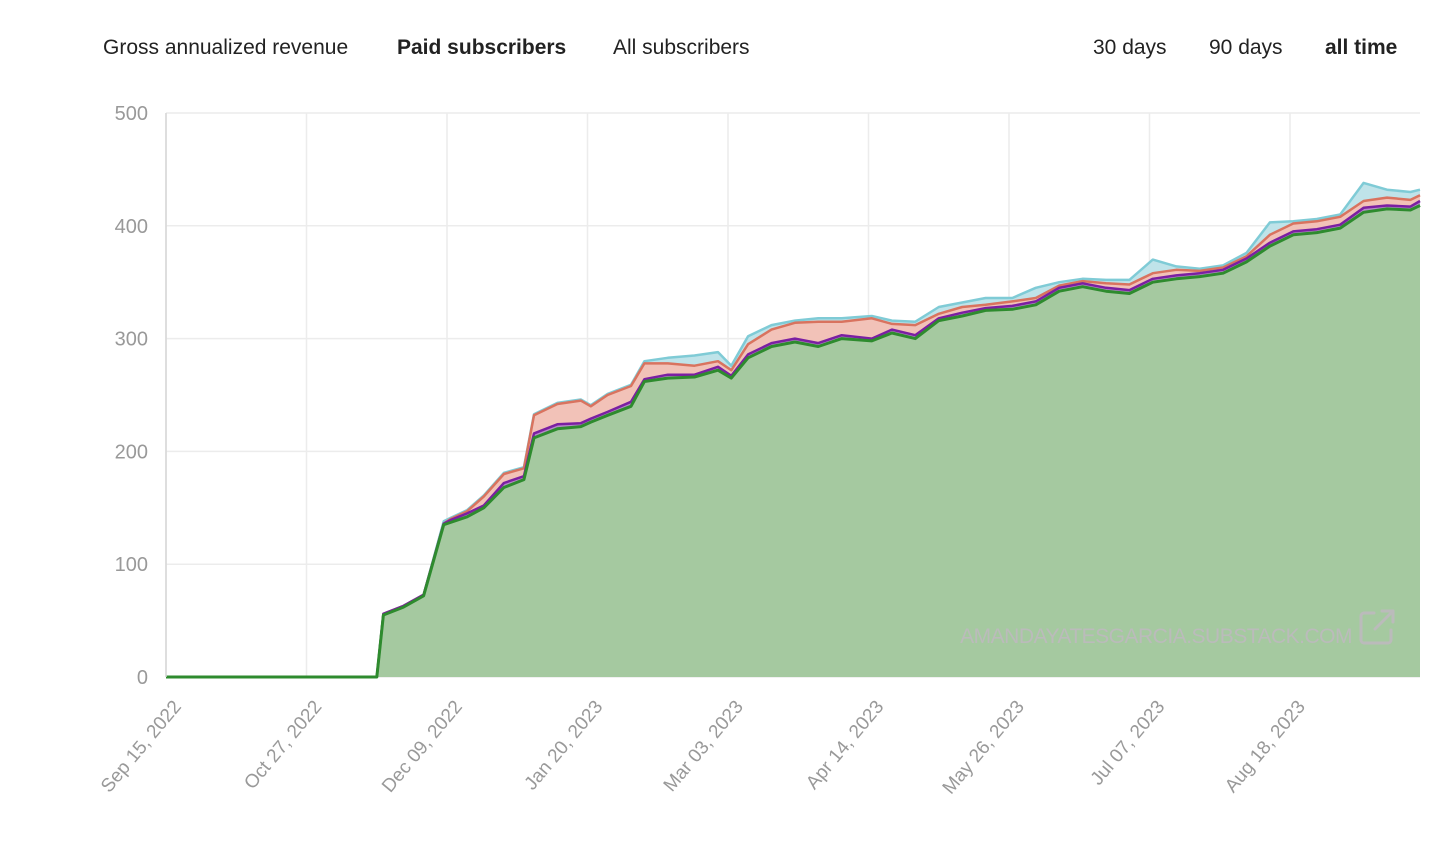 Image resolution: width=1456 pixels, height=860 pixels. Describe the element at coordinates (422, 747) in the screenshot. I see `x-tick-label: Dec 09, 2022` at that location.